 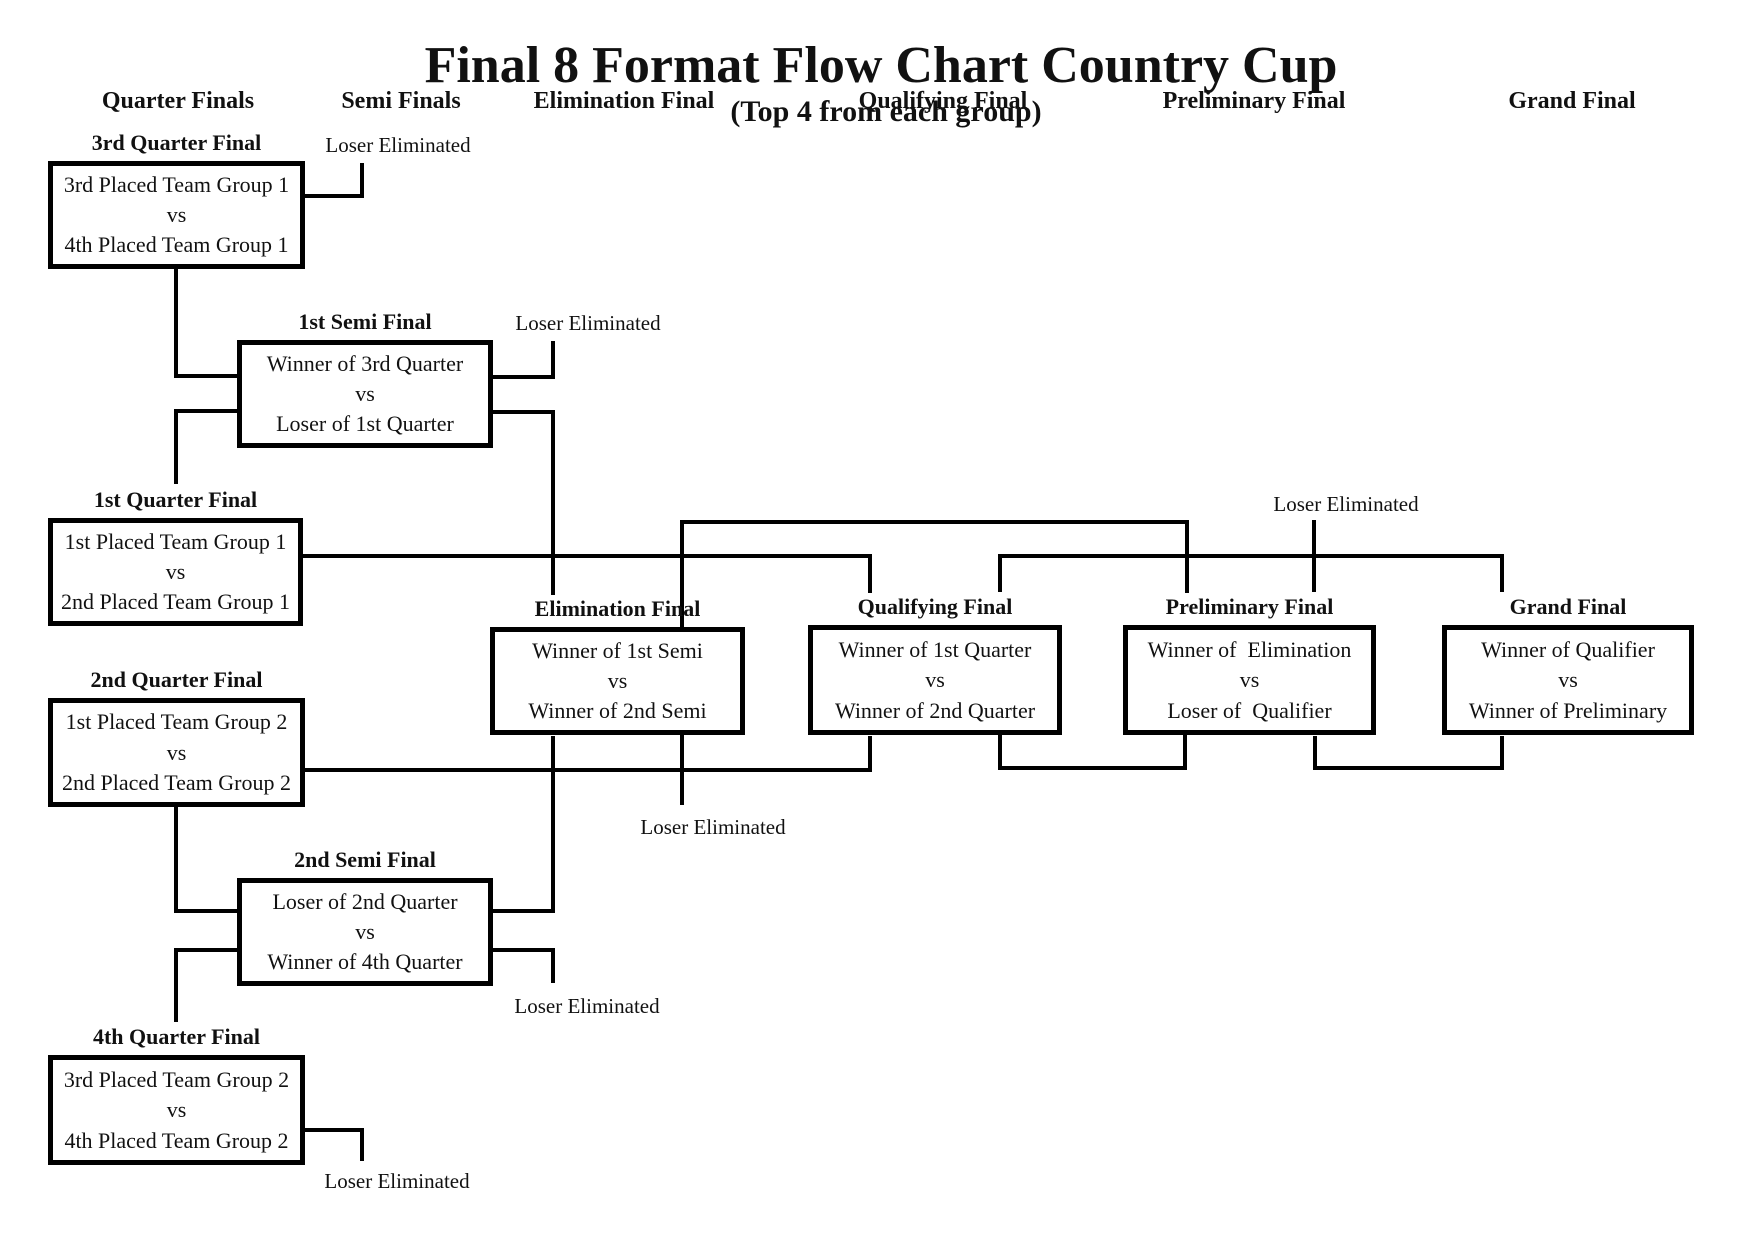 I want to click on label-1st-semi-final: 1st Semi Final, so click(x=365, y=321).